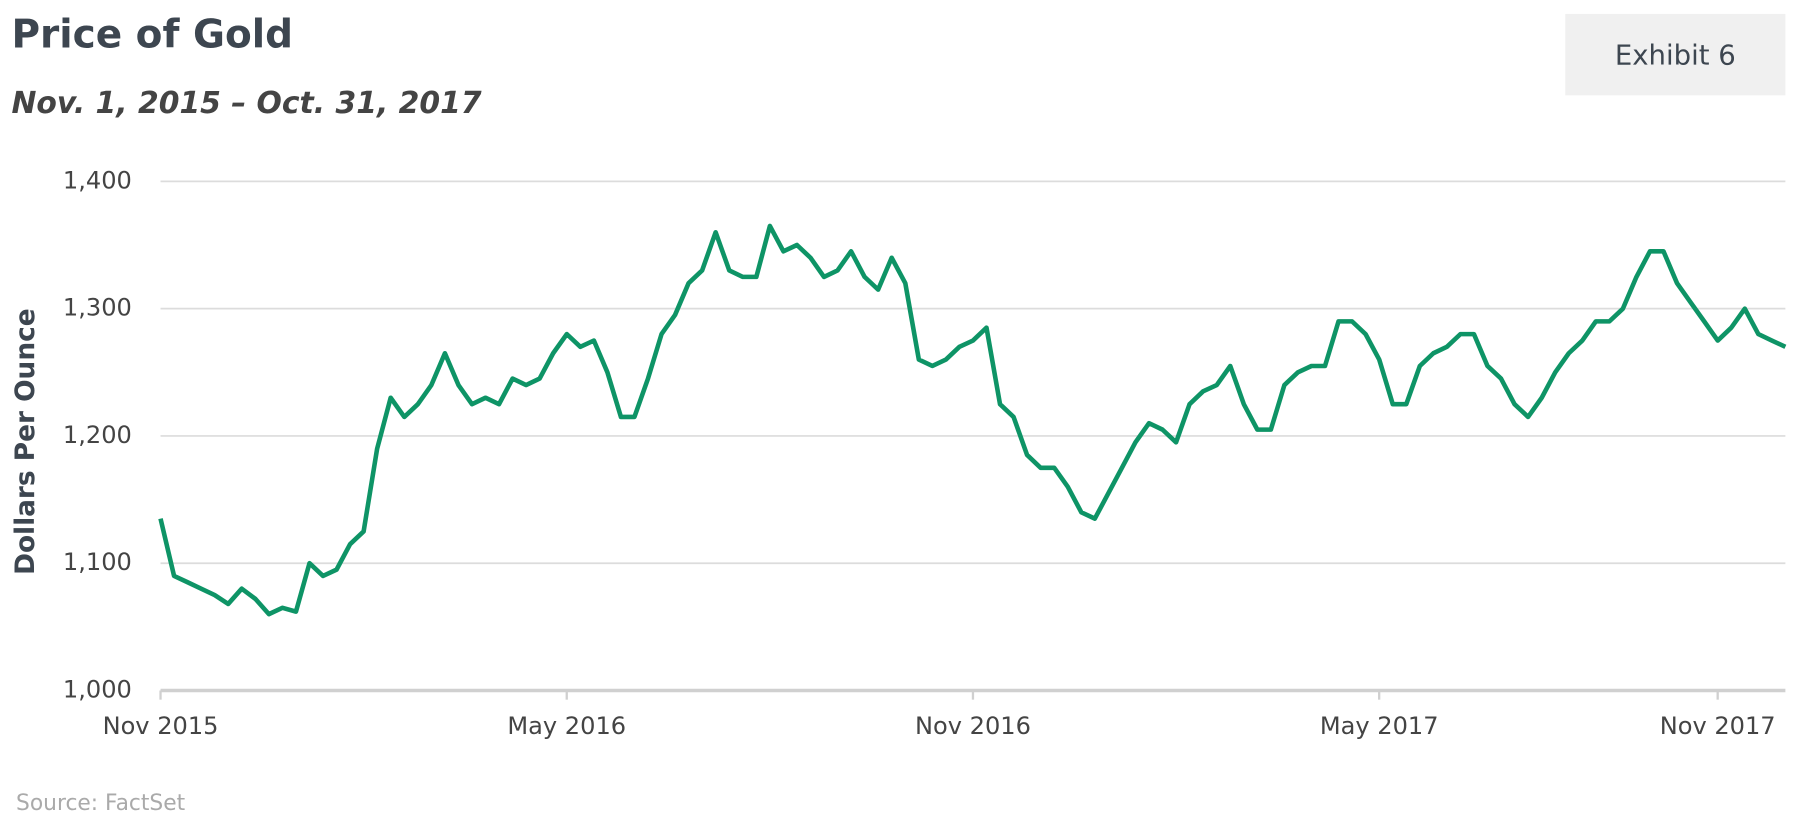  I want to click on x-tick-label: Nov 2015, so click(161, 726).